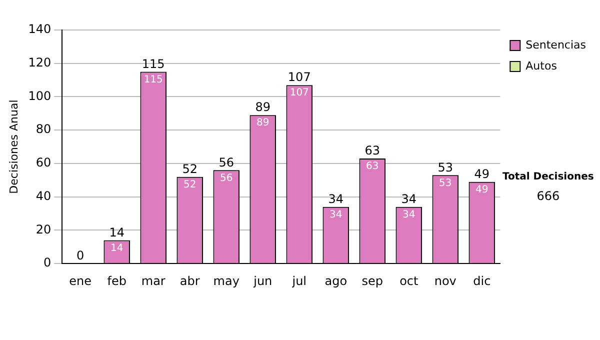  I want to click on total-label: 0, so click(80, 255).